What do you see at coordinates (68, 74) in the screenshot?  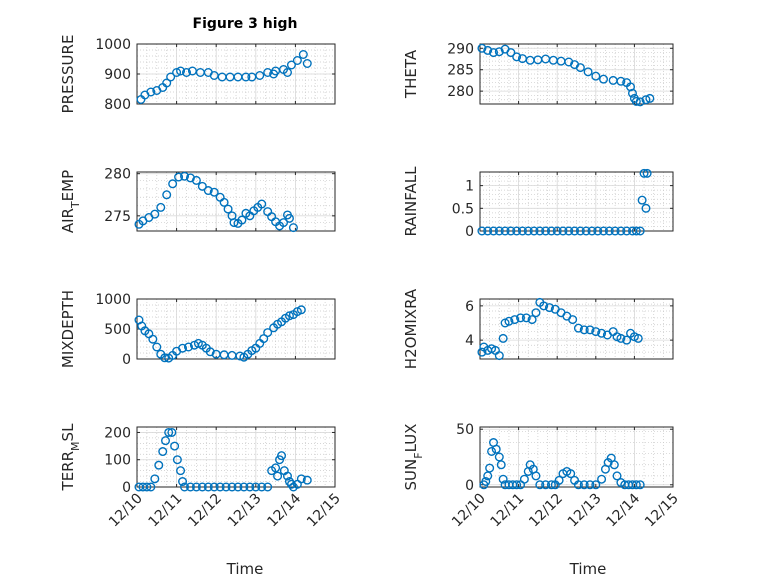 I see `y-axis-label: PRESSURE` at bounding box center [68, 74].